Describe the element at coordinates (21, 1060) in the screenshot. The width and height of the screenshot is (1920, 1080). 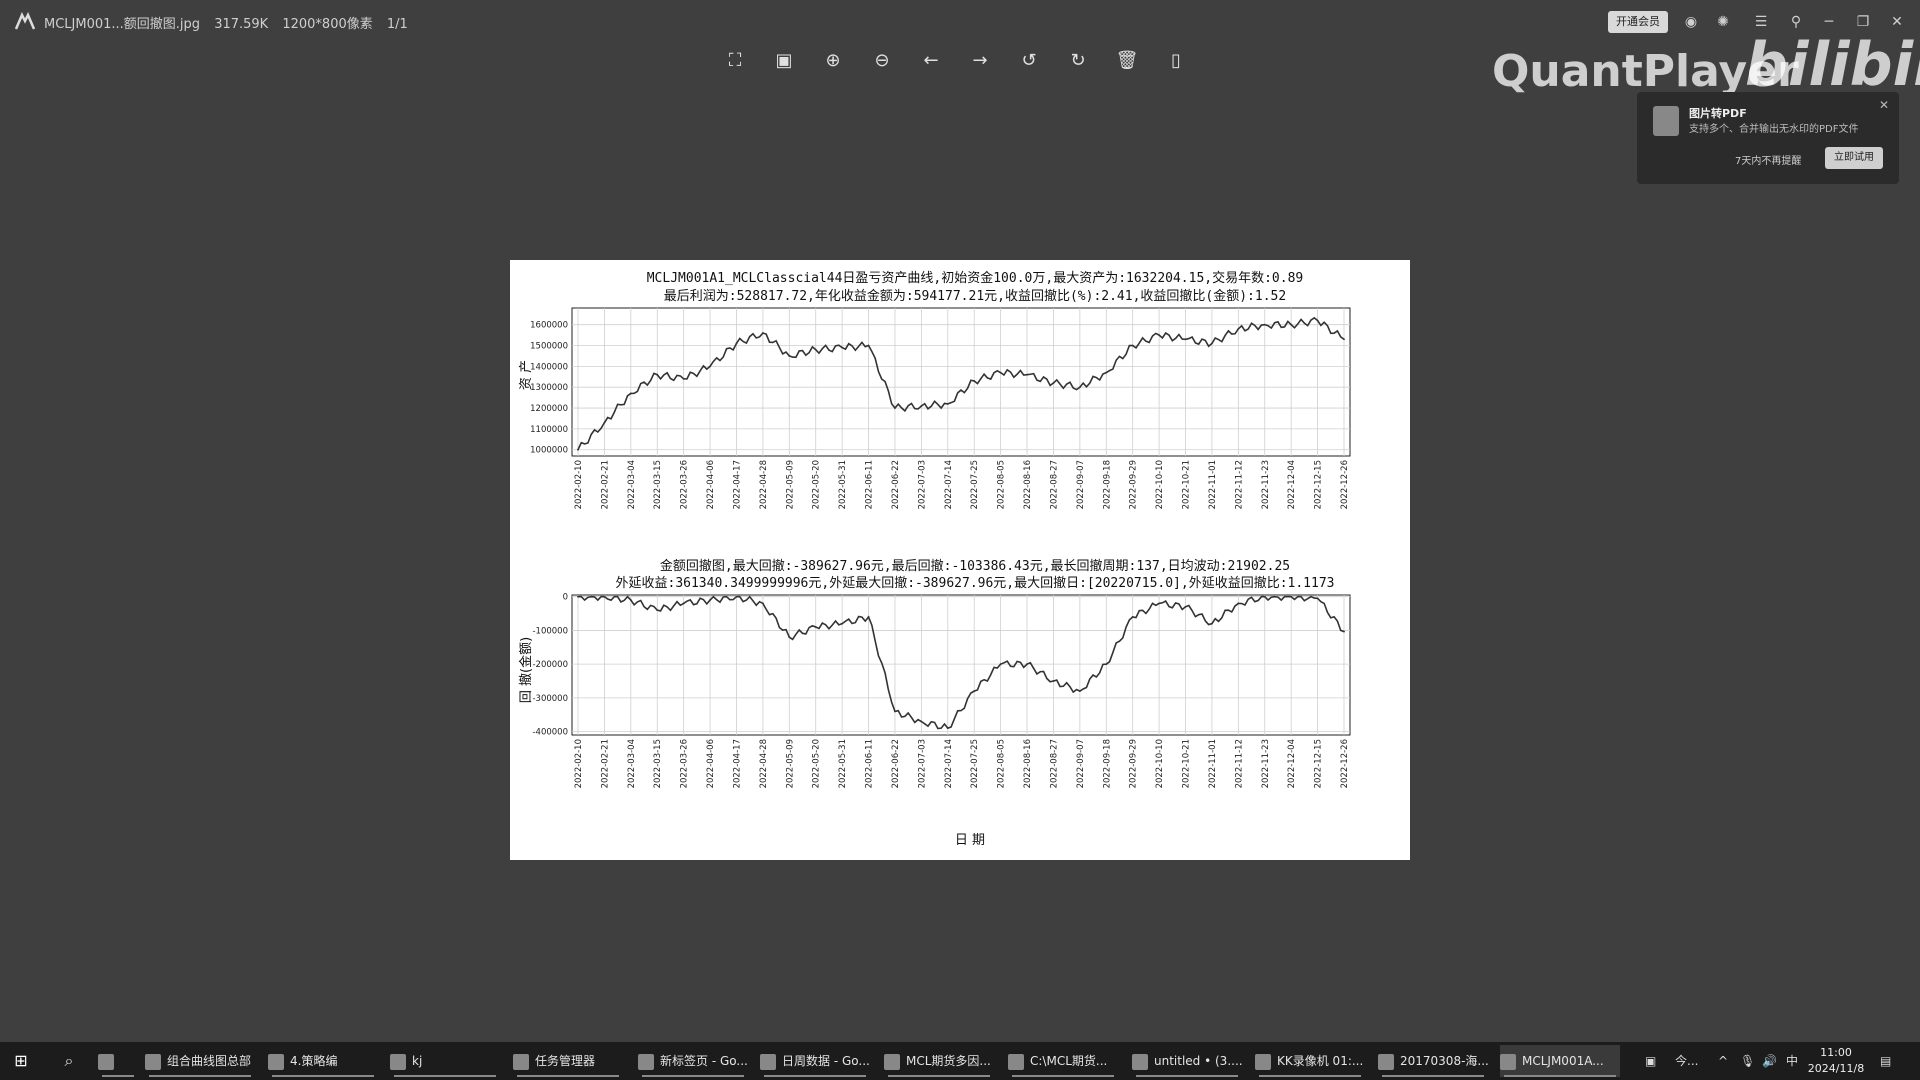
I see `windows-start-icon: ⊞` at that location.